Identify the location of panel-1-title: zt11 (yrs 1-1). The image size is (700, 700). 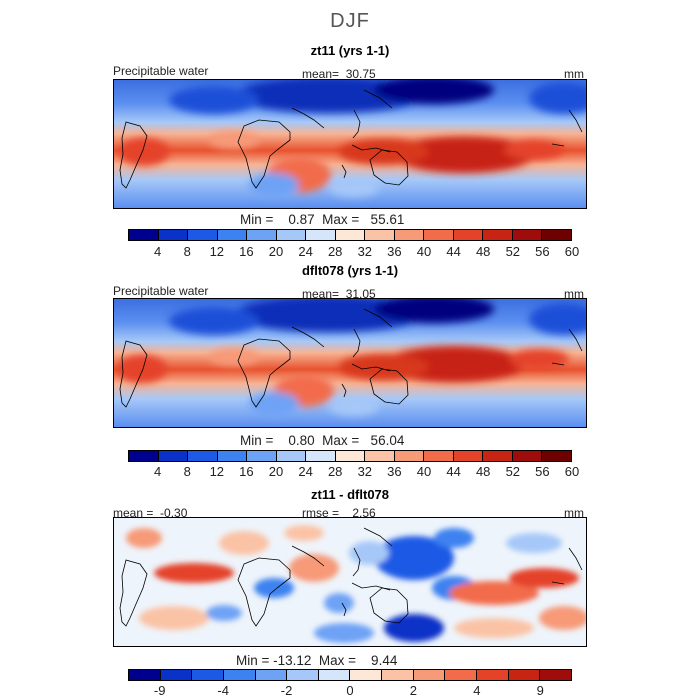
(350, 50).